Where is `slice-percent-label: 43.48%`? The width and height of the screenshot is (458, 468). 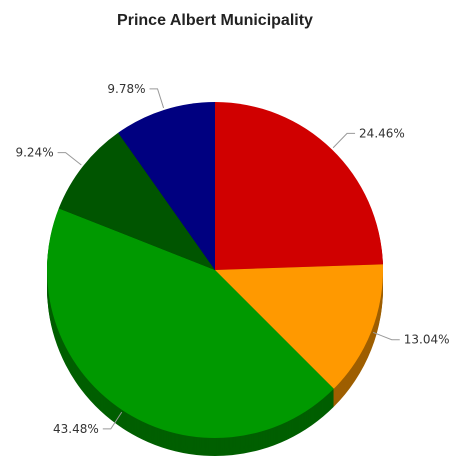 slice-percent-label: 43.48% is located at coordinates (76, 429).